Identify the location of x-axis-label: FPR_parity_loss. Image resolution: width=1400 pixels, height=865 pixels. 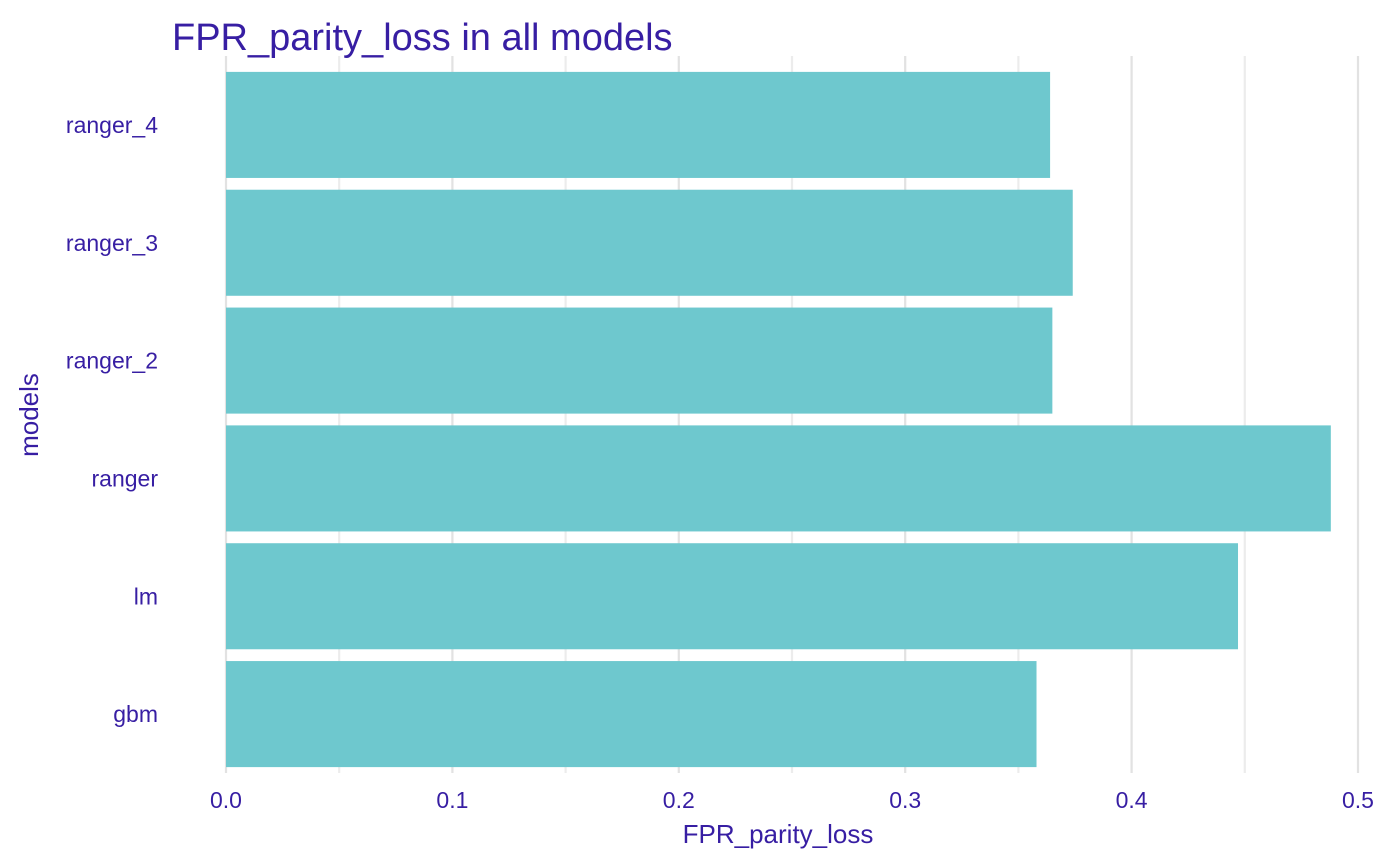
(778, 834).